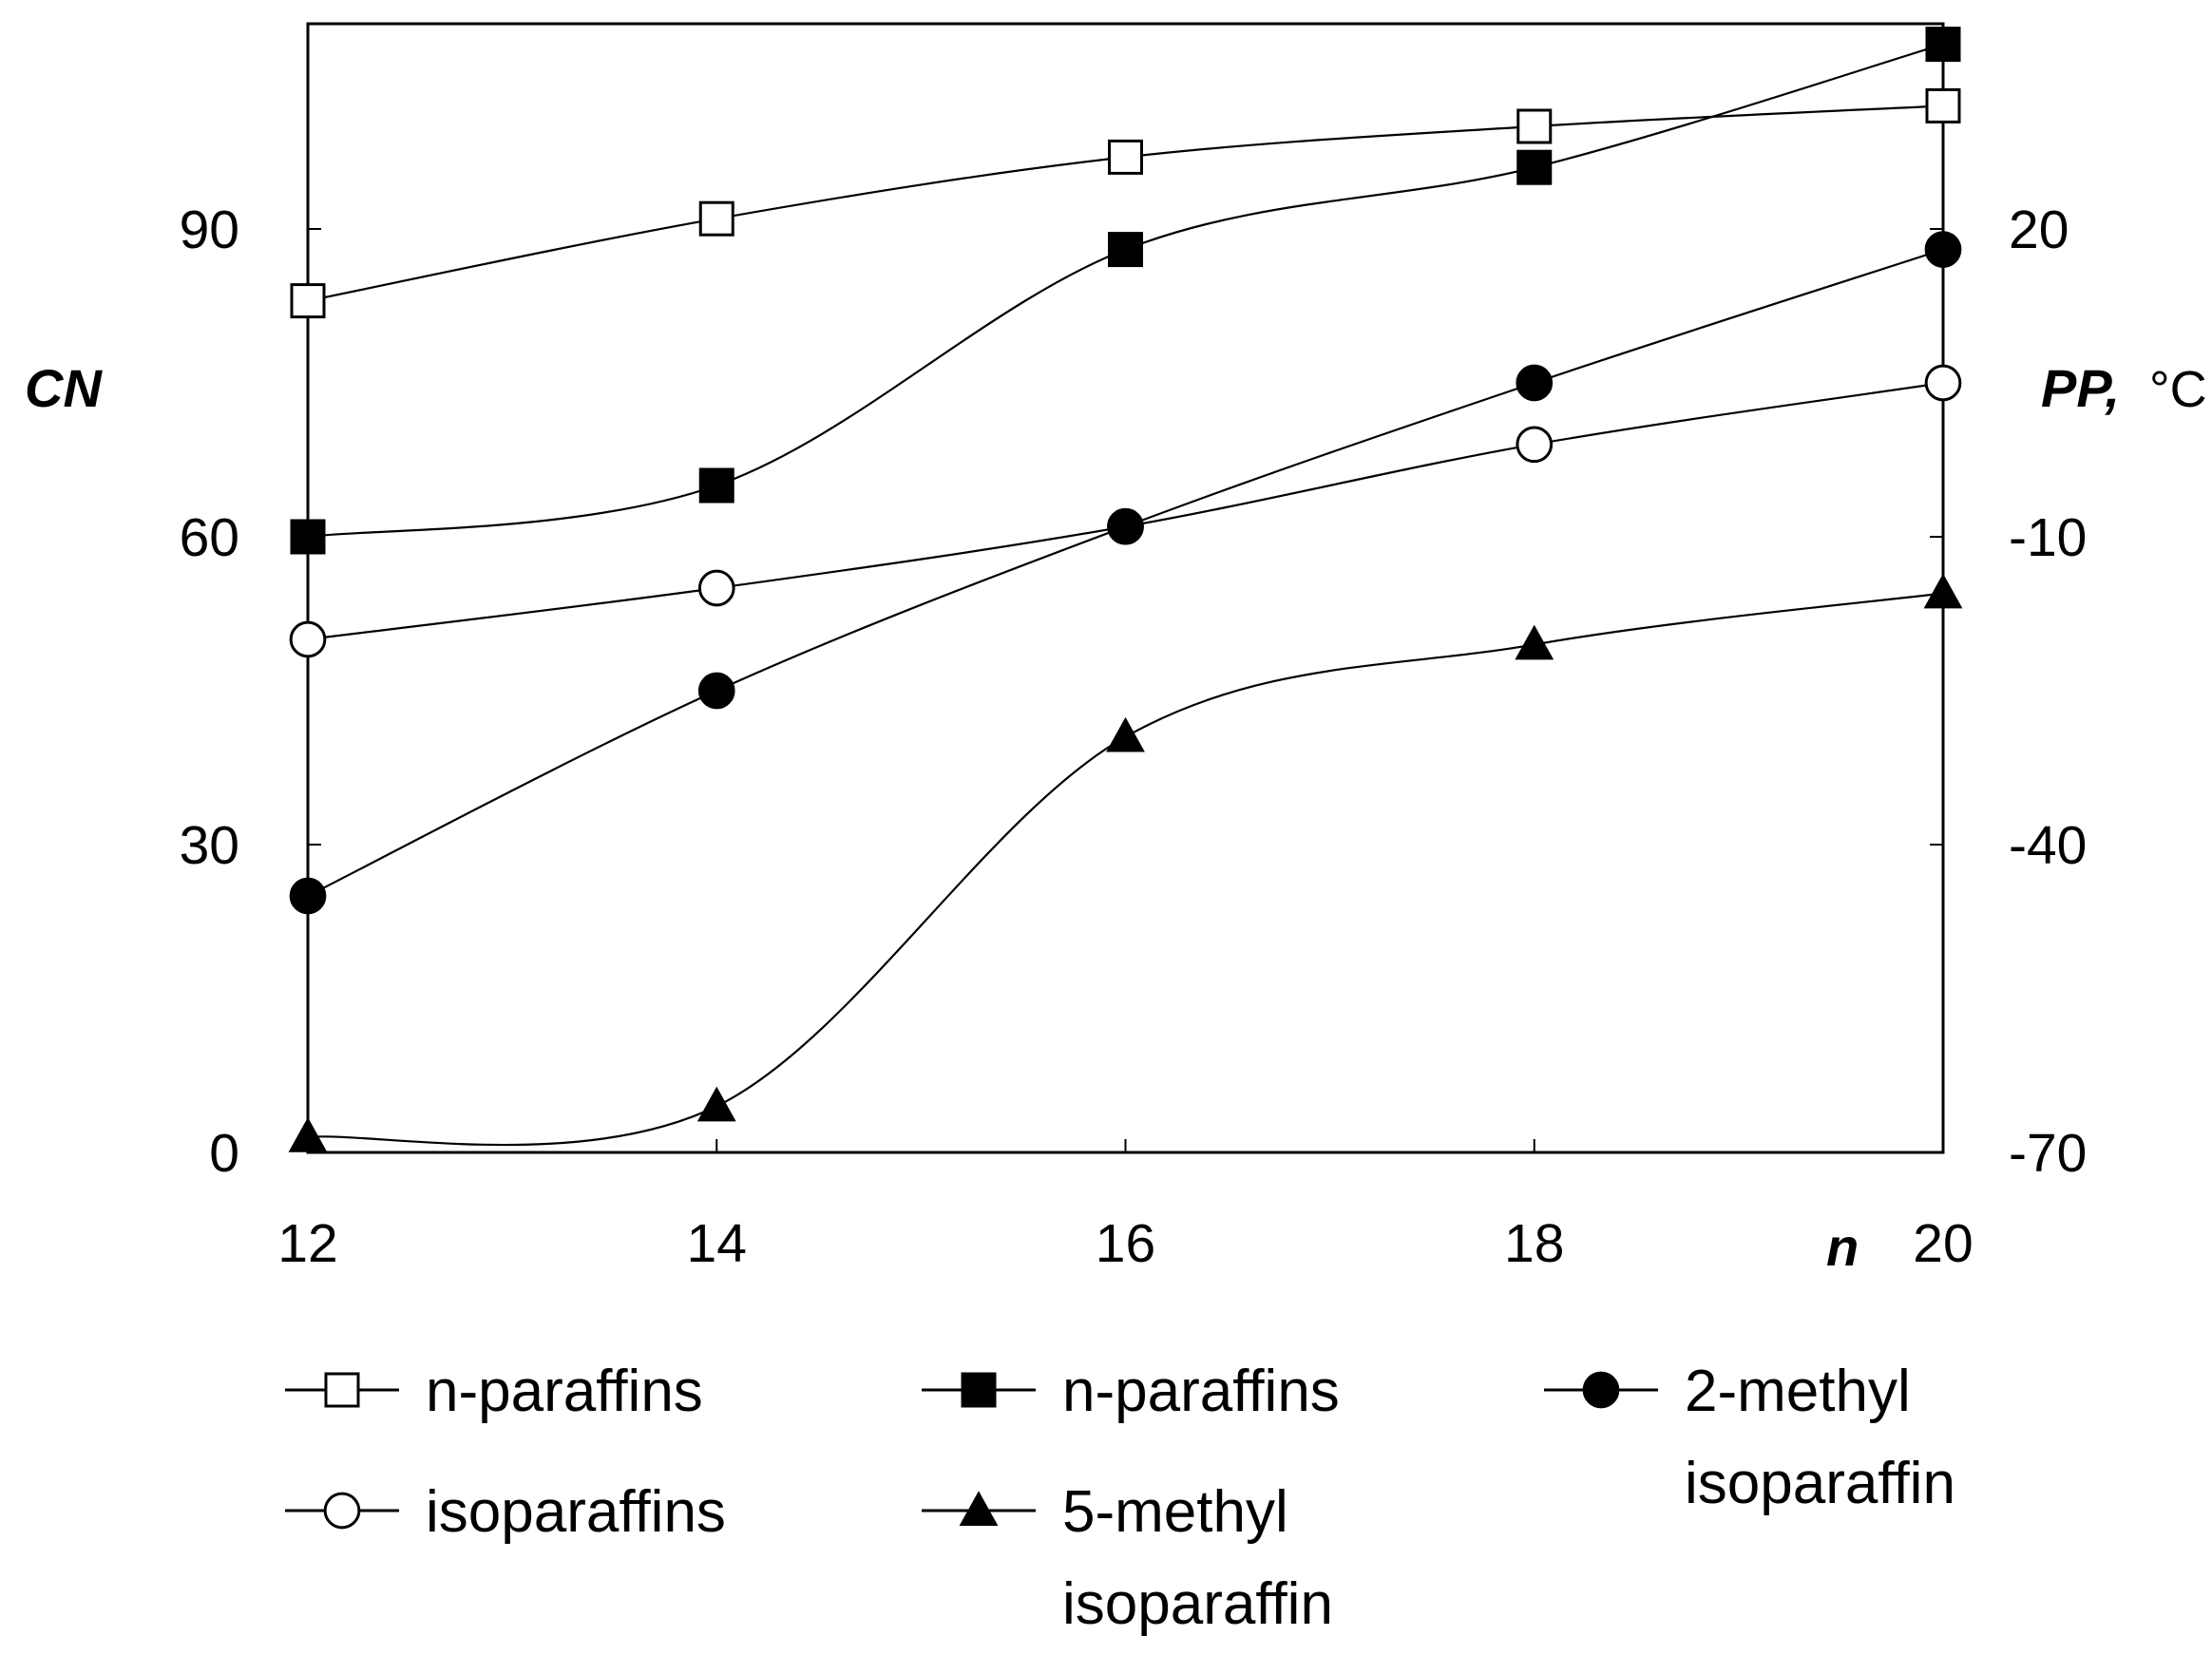  What do you see at coordinates (2039, 230) in the screenshot?
I see `y-right-tick-label: 20` at bounding box center [2039, 230].